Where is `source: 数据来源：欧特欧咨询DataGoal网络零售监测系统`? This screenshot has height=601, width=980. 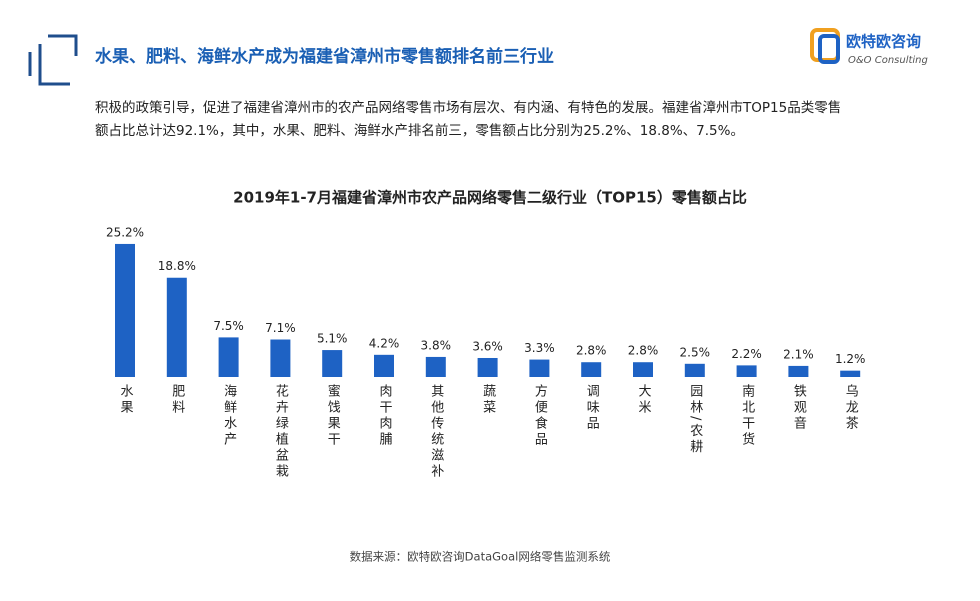 source: 数据来源：欧特欧咨询DataGoal网络零售监测系统 is located at coordinates (480, 557).